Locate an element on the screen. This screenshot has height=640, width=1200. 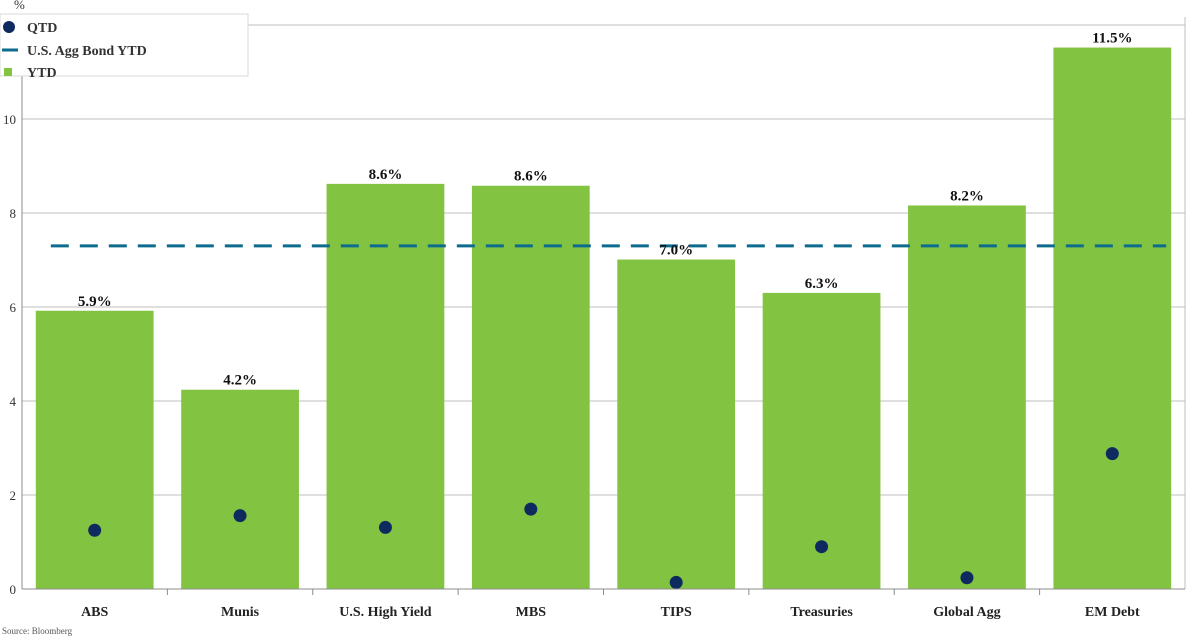
x-category-label: ABS is located at coordinates (94, 612).